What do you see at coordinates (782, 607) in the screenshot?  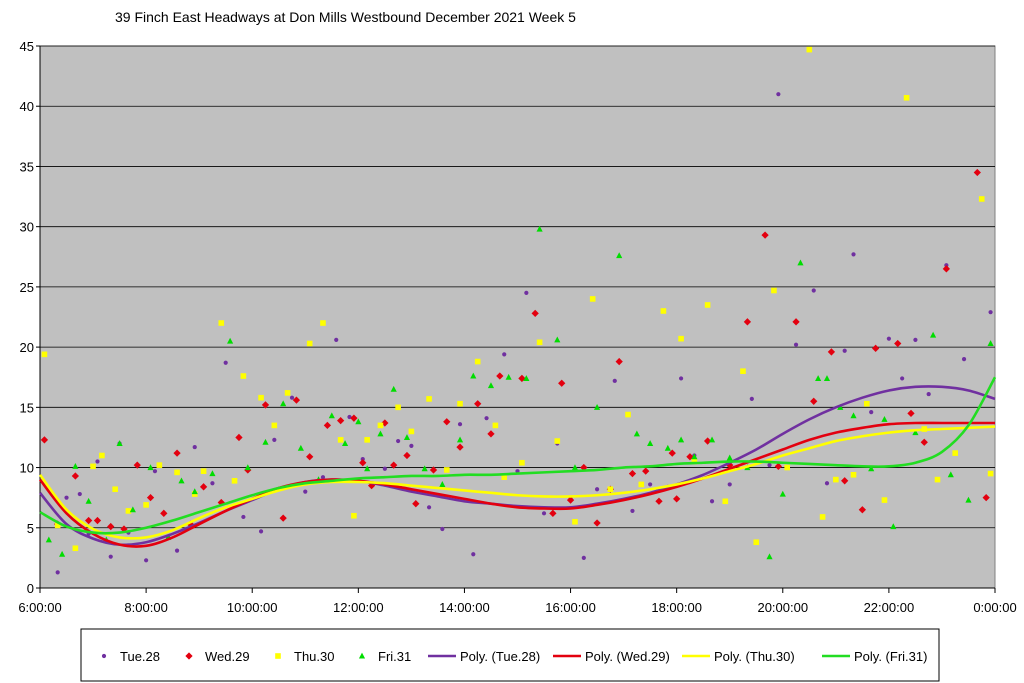 I see `x-tick-label: 20:00:00` at bounding box center [782, 607].